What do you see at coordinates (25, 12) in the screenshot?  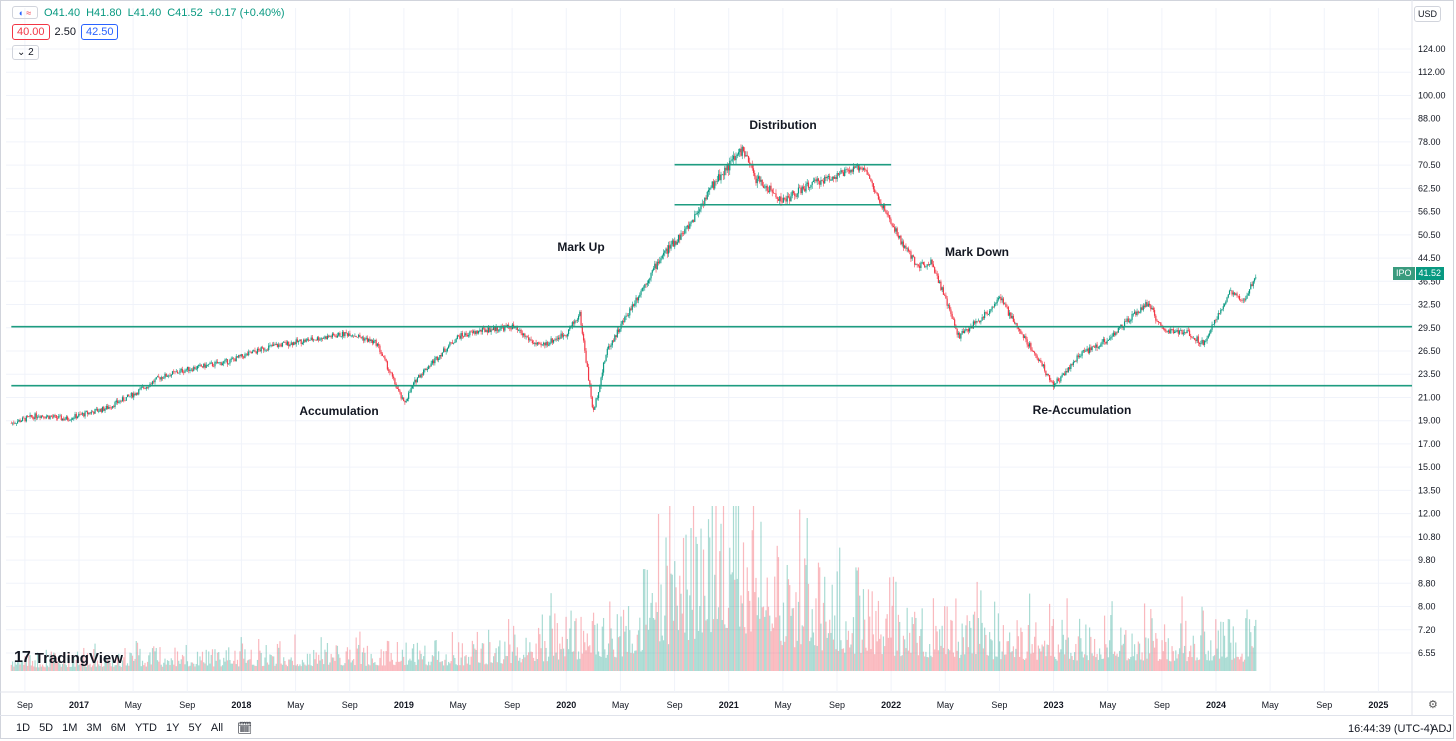 I see `moon-wave-icon: ◐ ≈` at bounding box center [25, 12].